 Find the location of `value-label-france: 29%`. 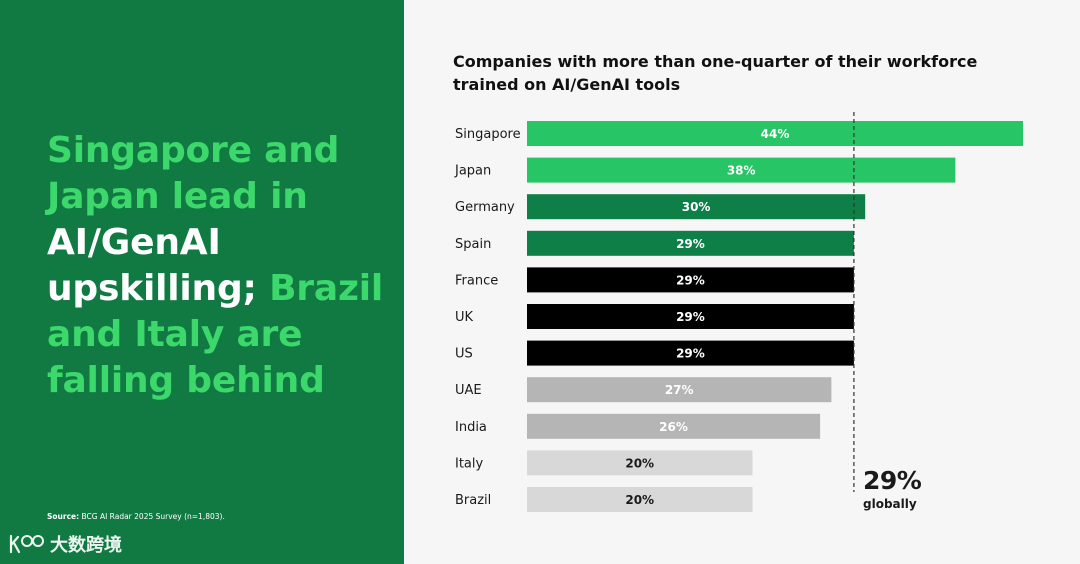

value-label-france: 29% is located at coordinates (690, 280).